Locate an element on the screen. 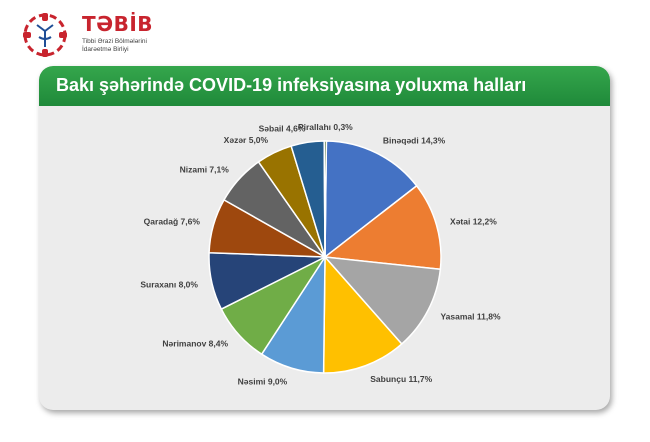  logo-subtitle-line-2: İdarəetmə Birliyi is located at coordinates (105, 49).